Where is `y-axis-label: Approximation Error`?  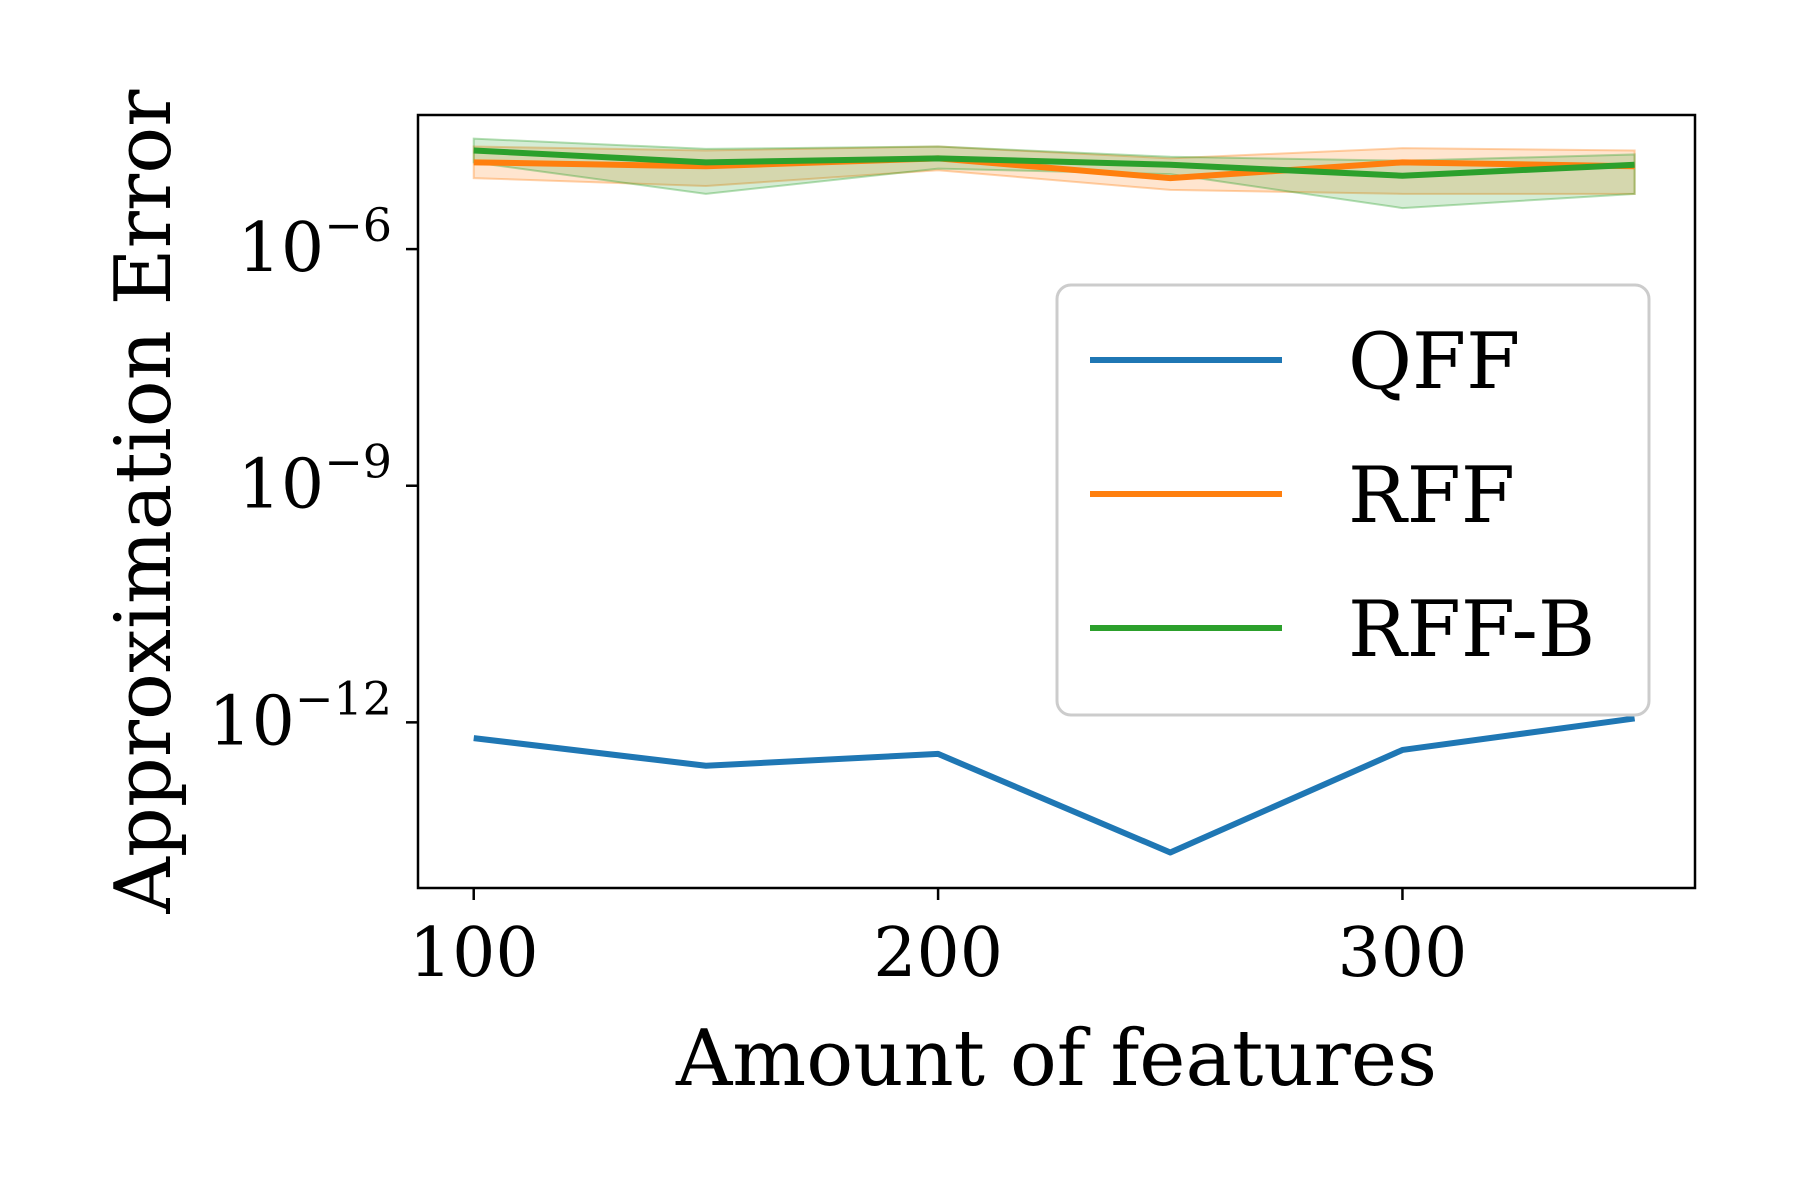 y-axis-label: Approximation Error is located at coordinates (144, 502).